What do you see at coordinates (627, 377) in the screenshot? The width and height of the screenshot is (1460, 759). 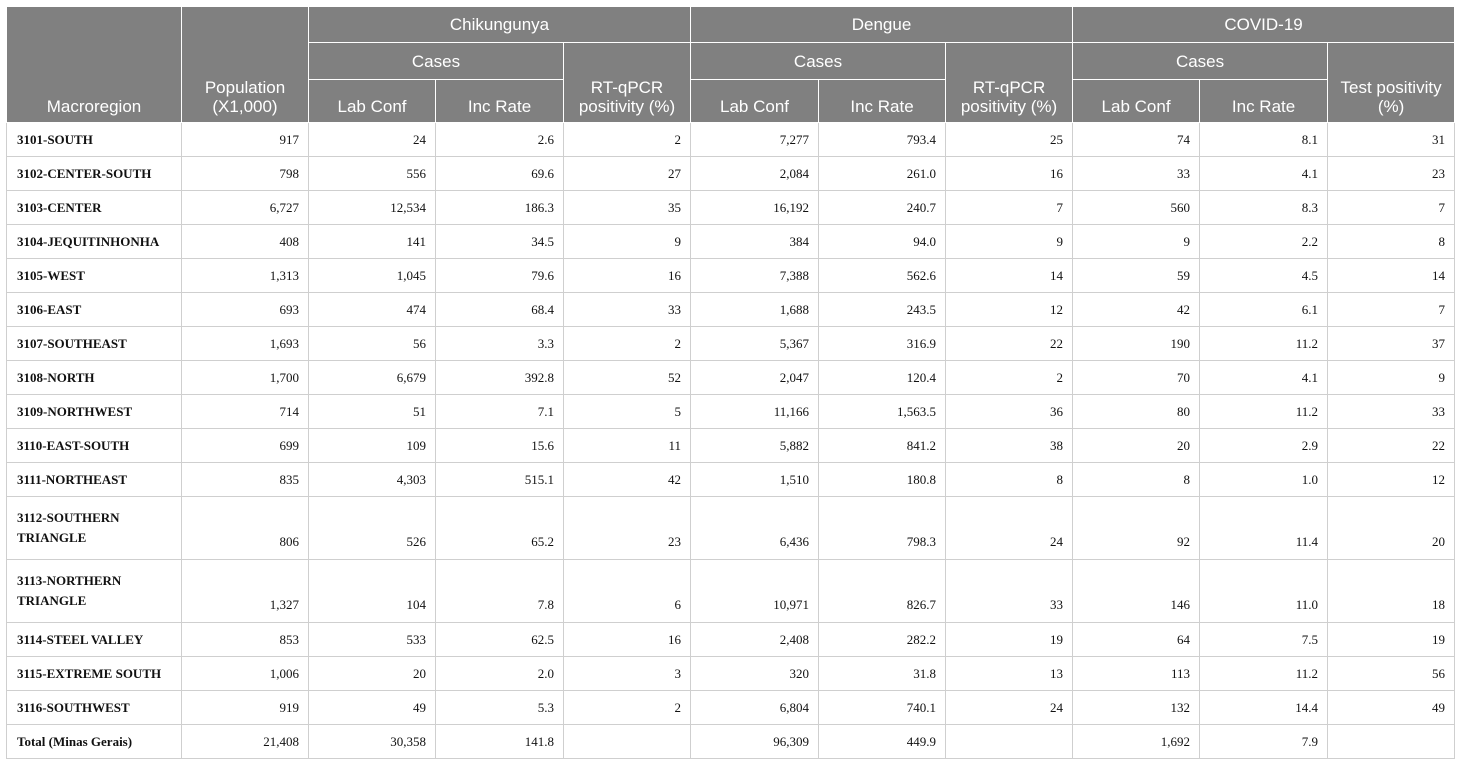 I see `cell-chik-positivity: 52` at bounding box center [627, 377].